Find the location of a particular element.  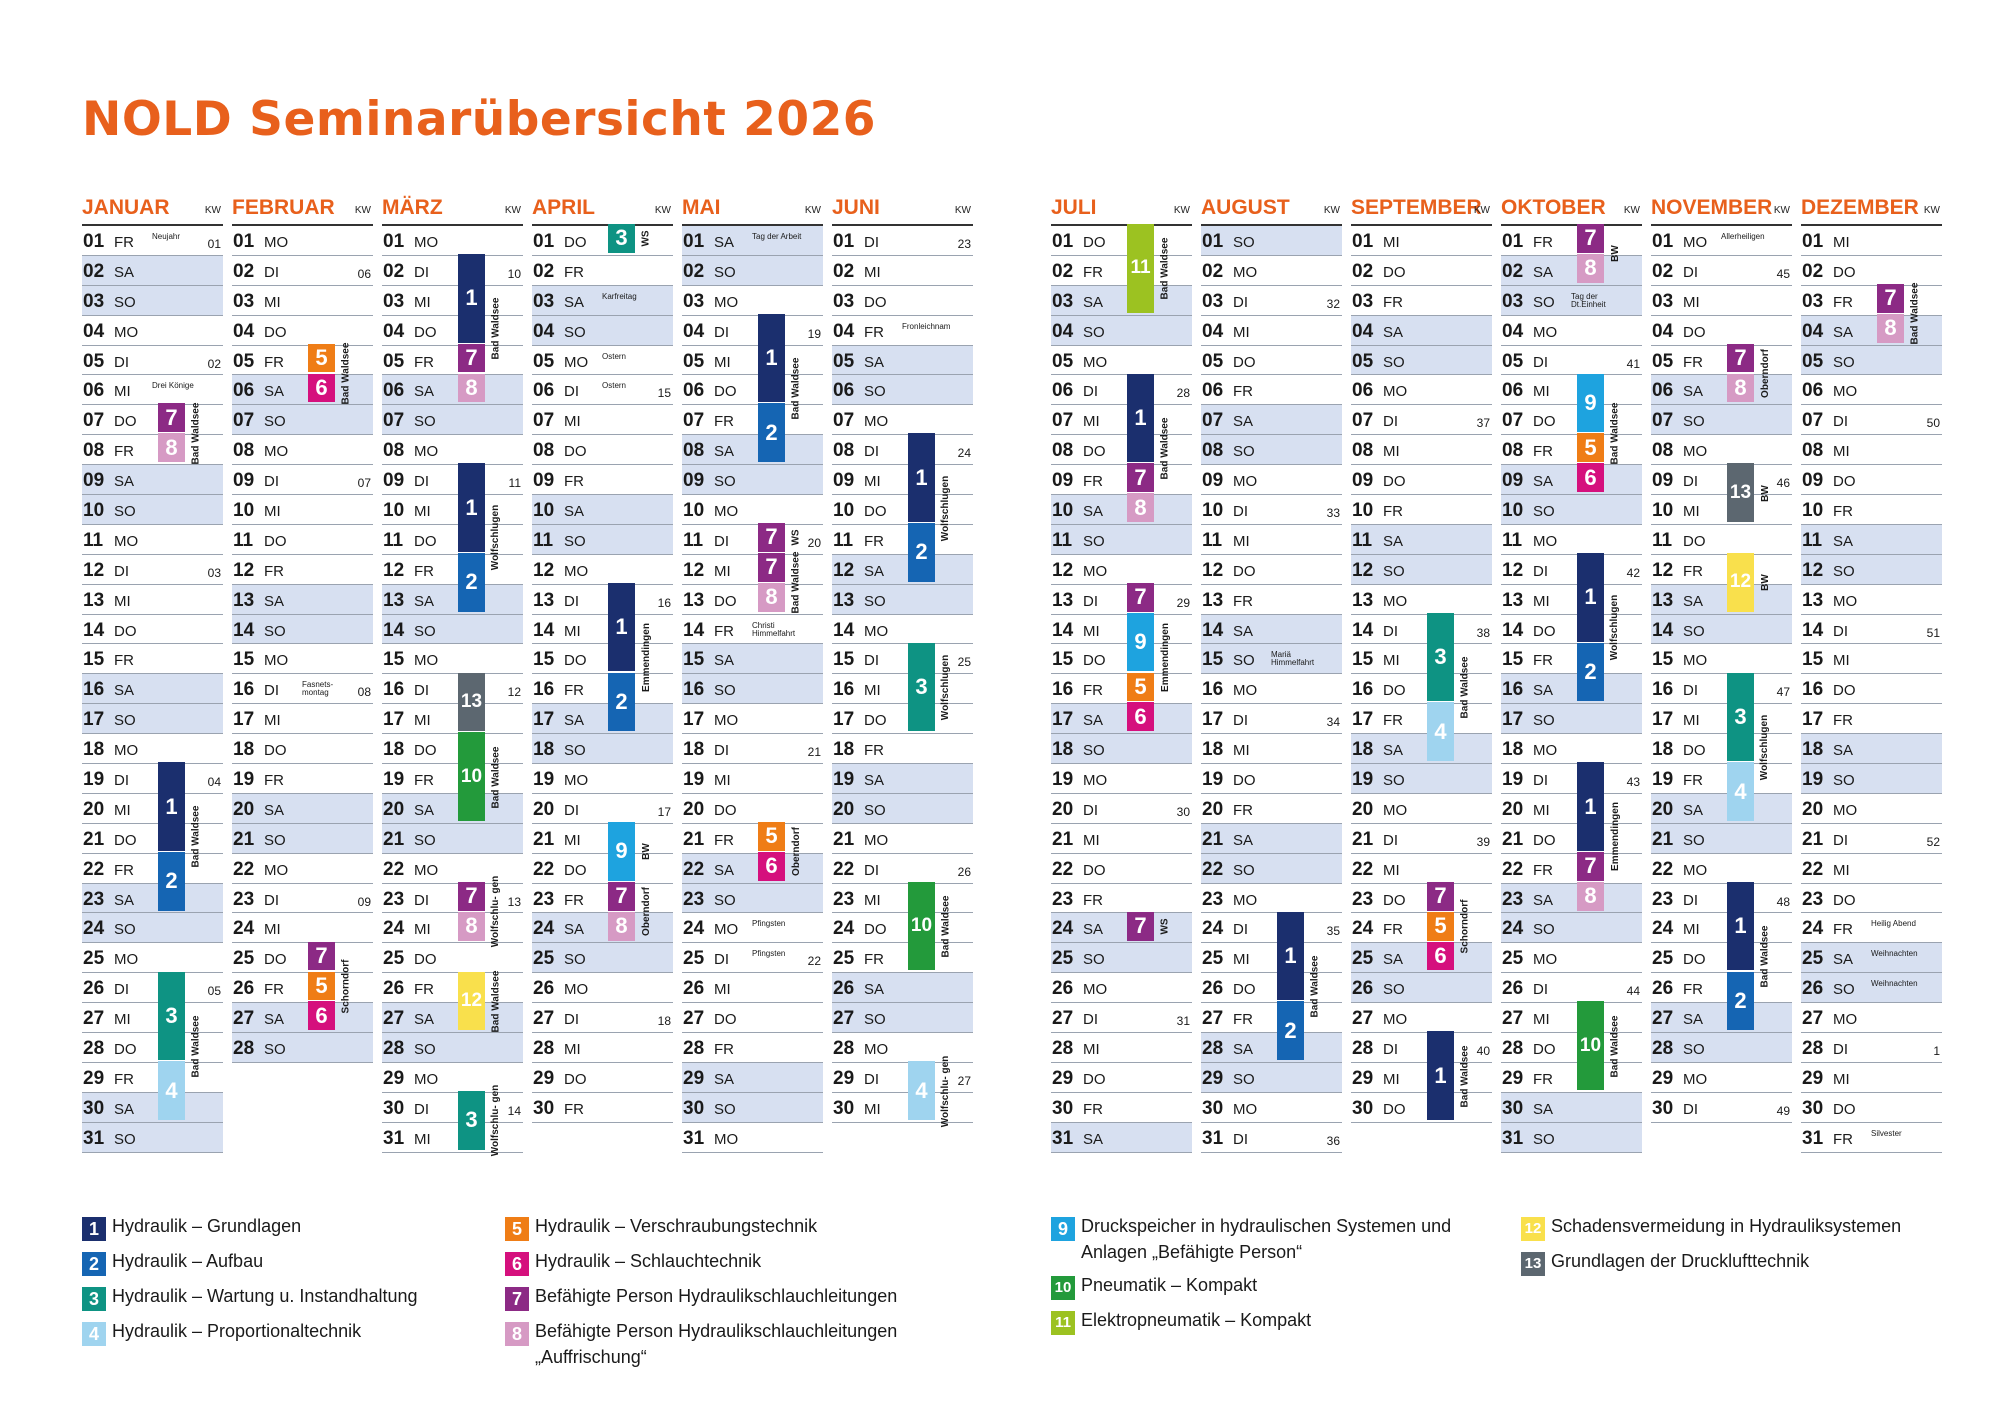

weekday: SA is located at coordinates (124, 482).